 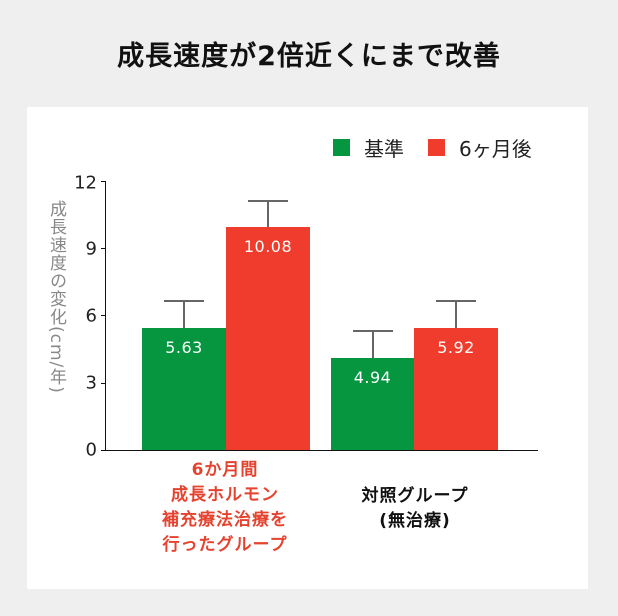 What do you see at coordinates (91, 316) in the screenshot?
I see `y-tick-label: 6` at bounding box center [91, 316].